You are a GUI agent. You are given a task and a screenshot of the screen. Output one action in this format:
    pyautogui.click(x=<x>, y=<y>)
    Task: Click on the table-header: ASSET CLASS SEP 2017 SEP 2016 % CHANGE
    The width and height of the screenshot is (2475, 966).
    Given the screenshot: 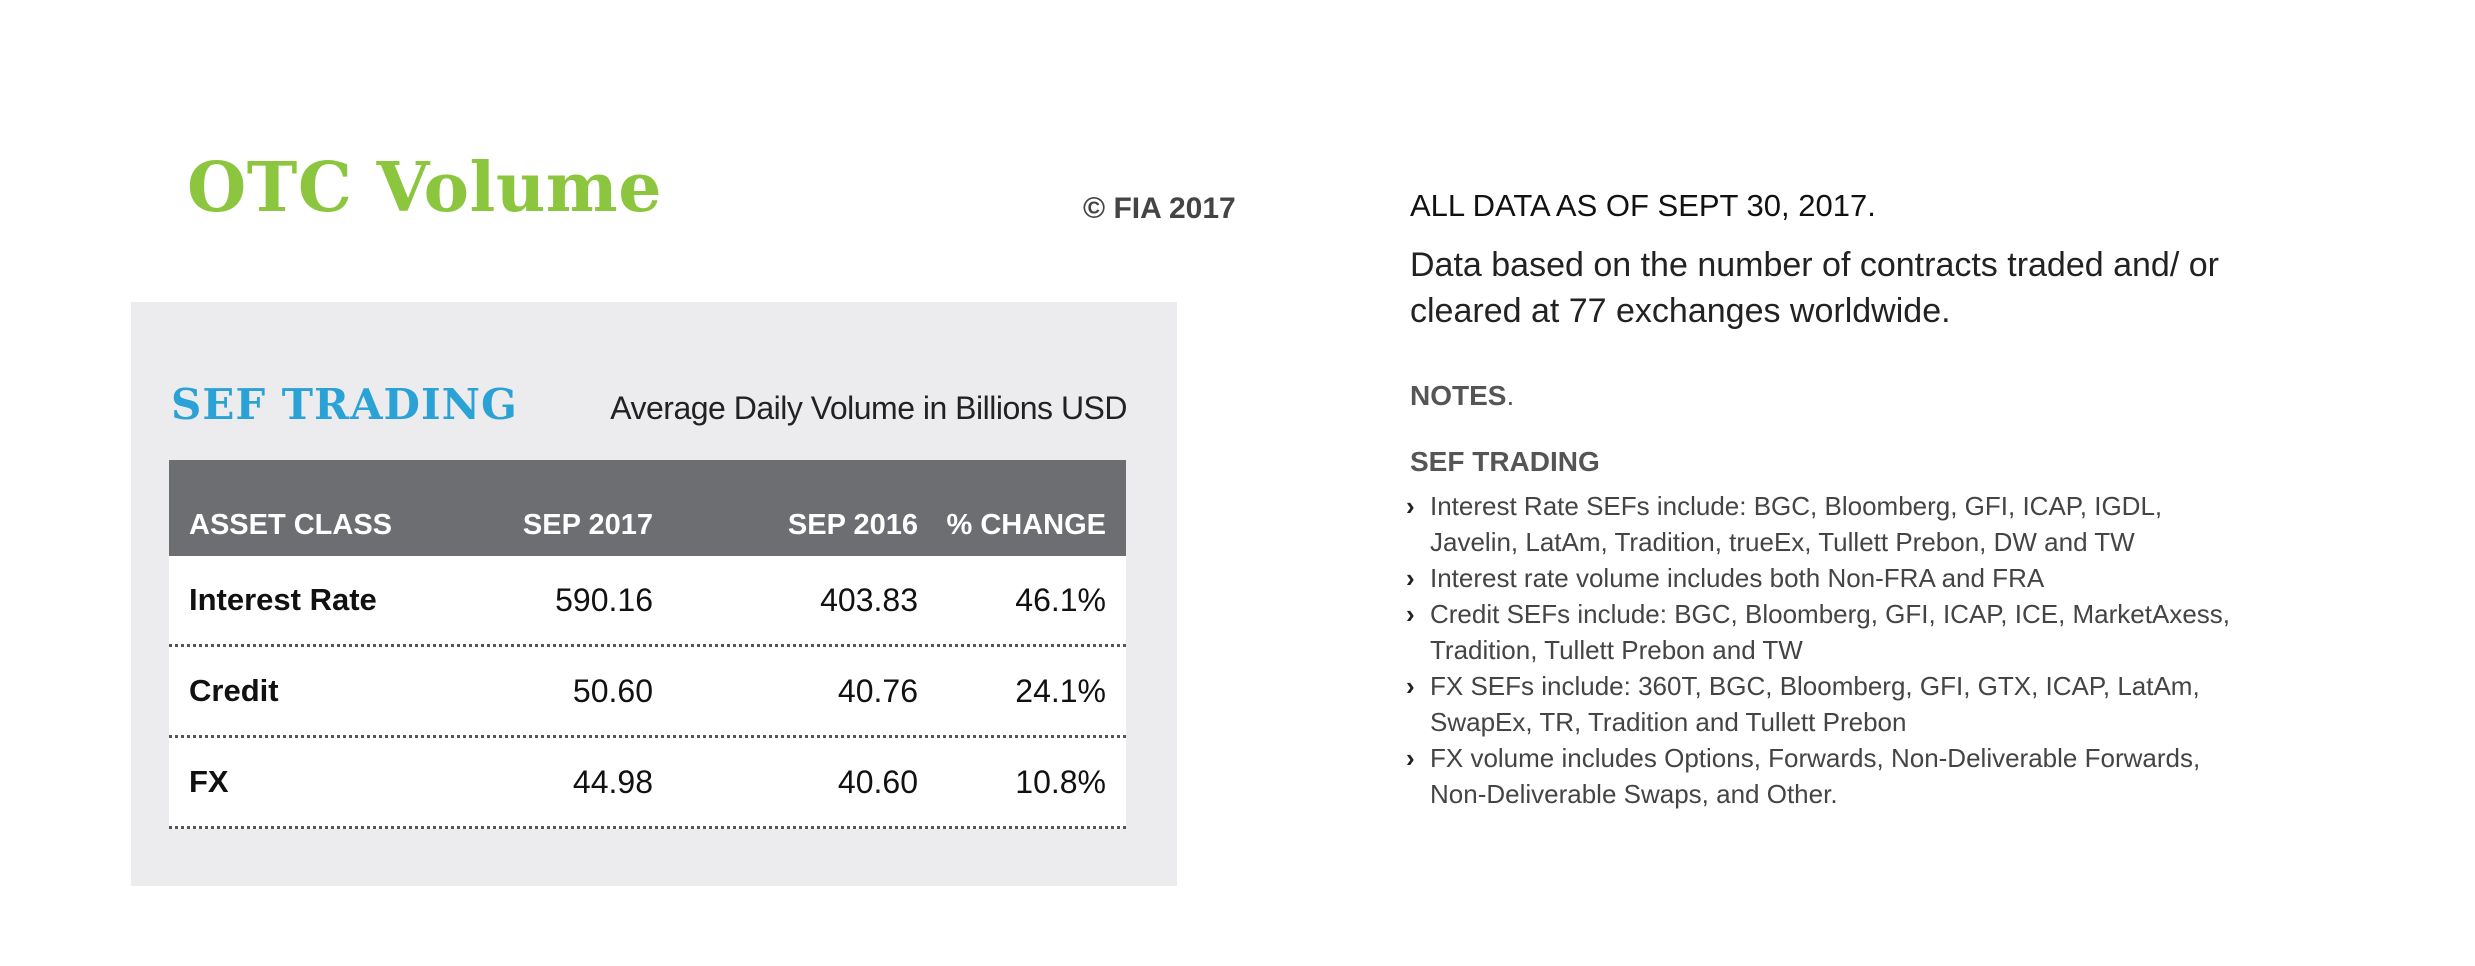 What is the action you would take?
    pyautogui.click(x=647, y=508)
    